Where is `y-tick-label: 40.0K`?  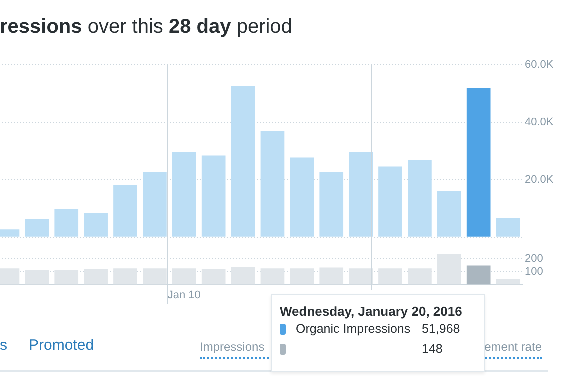 y-tick-label: 40.0K is located at coordinates (539, 122).